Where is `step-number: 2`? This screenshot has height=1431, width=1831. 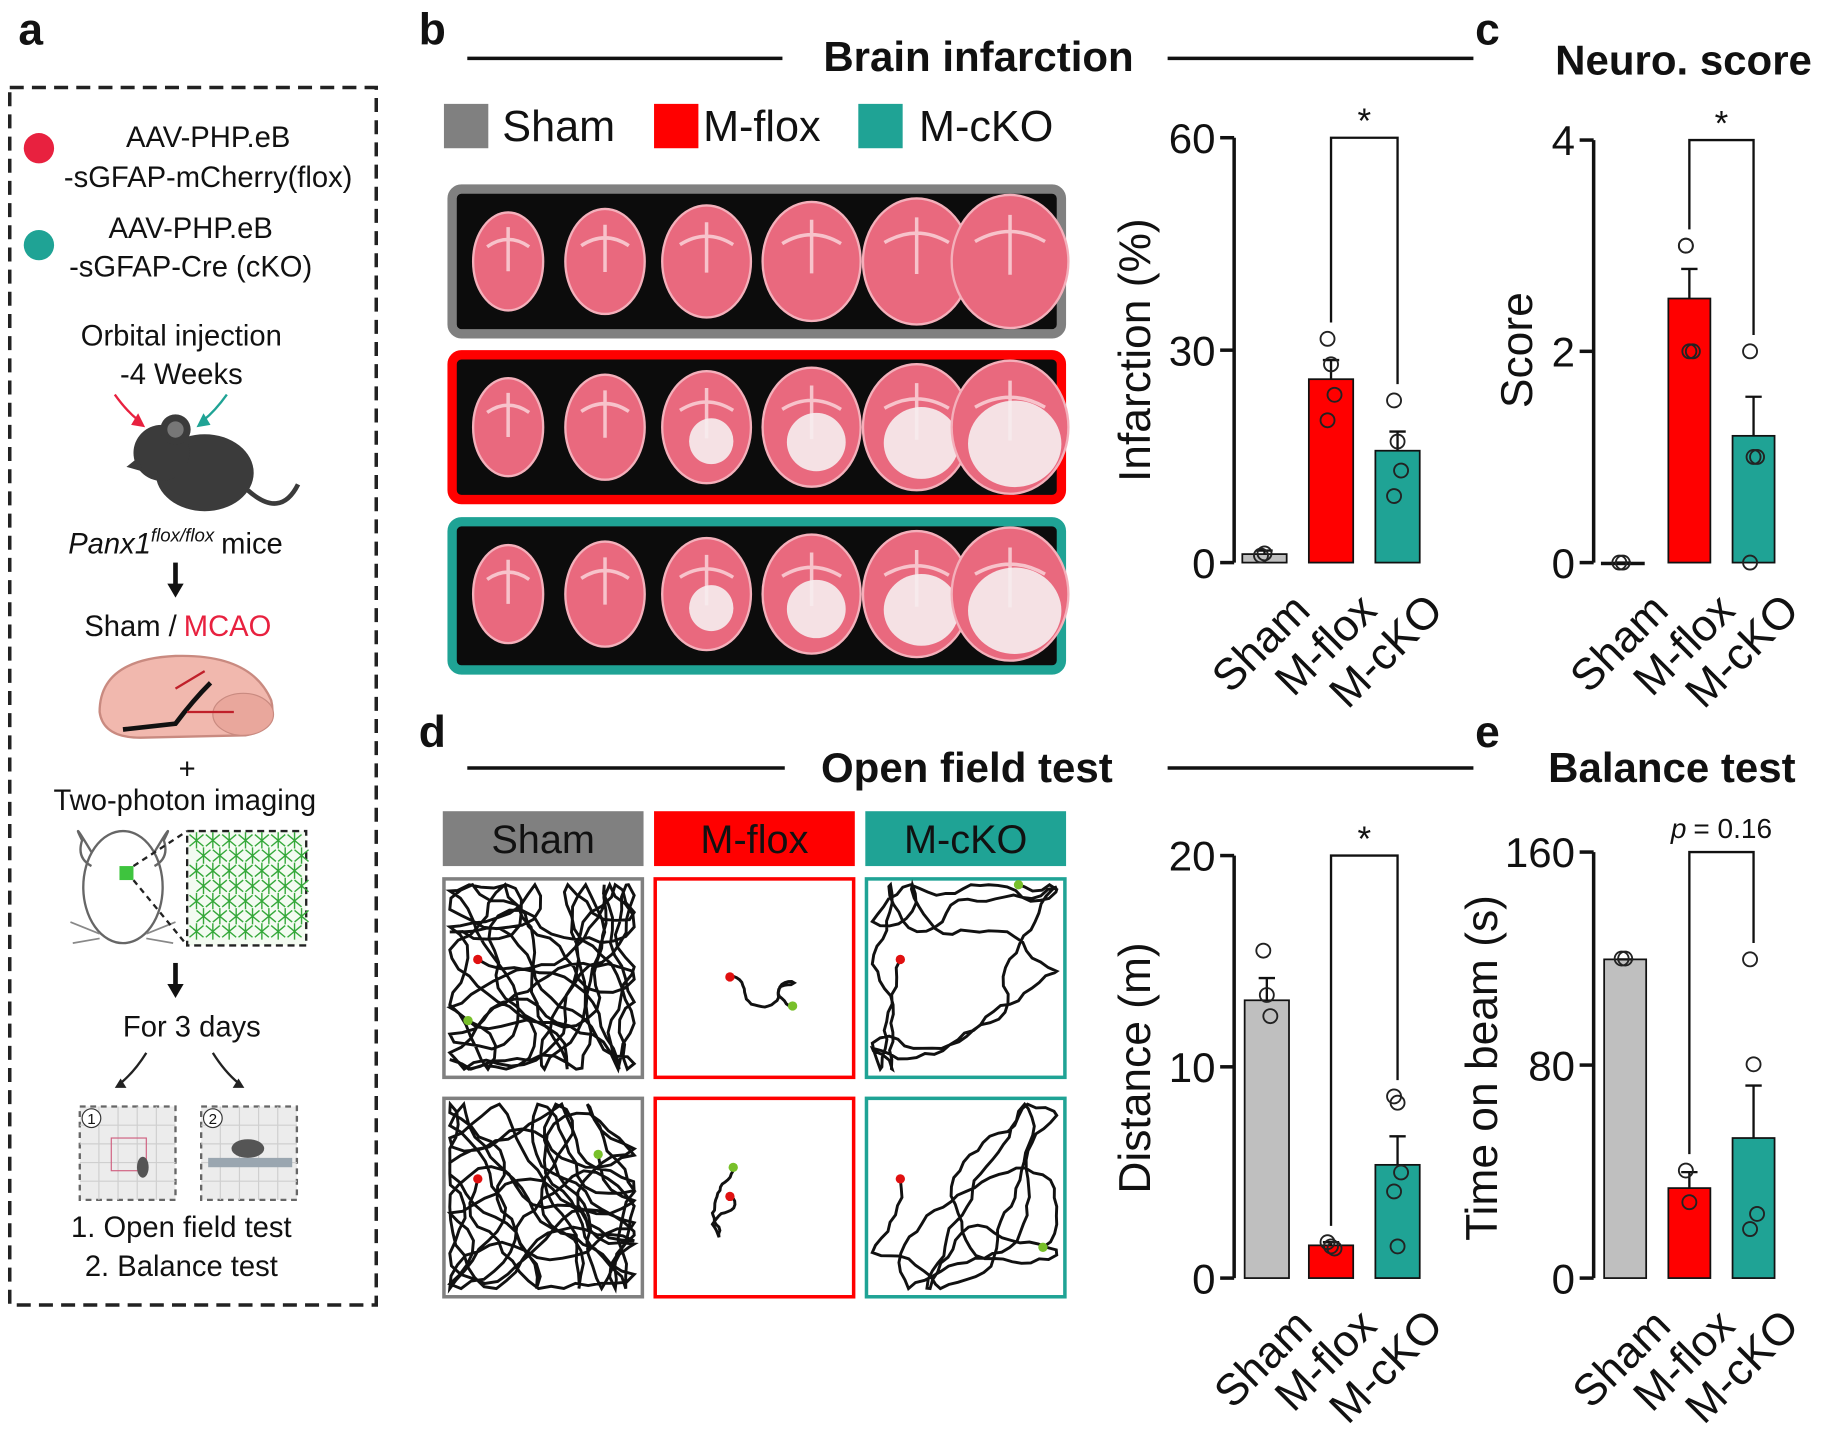
step-number: 2 is located at coordinates (213, 1119).